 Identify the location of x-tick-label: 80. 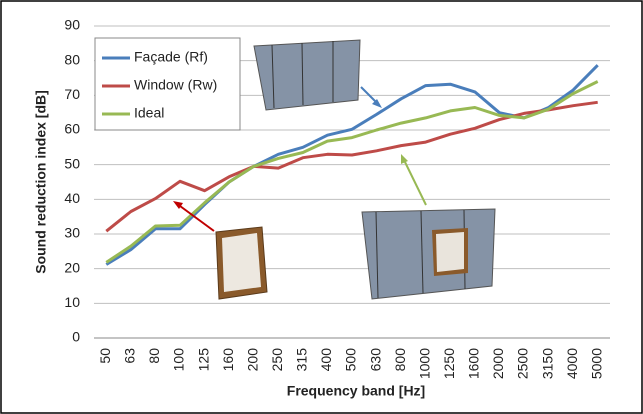
(154, 356).